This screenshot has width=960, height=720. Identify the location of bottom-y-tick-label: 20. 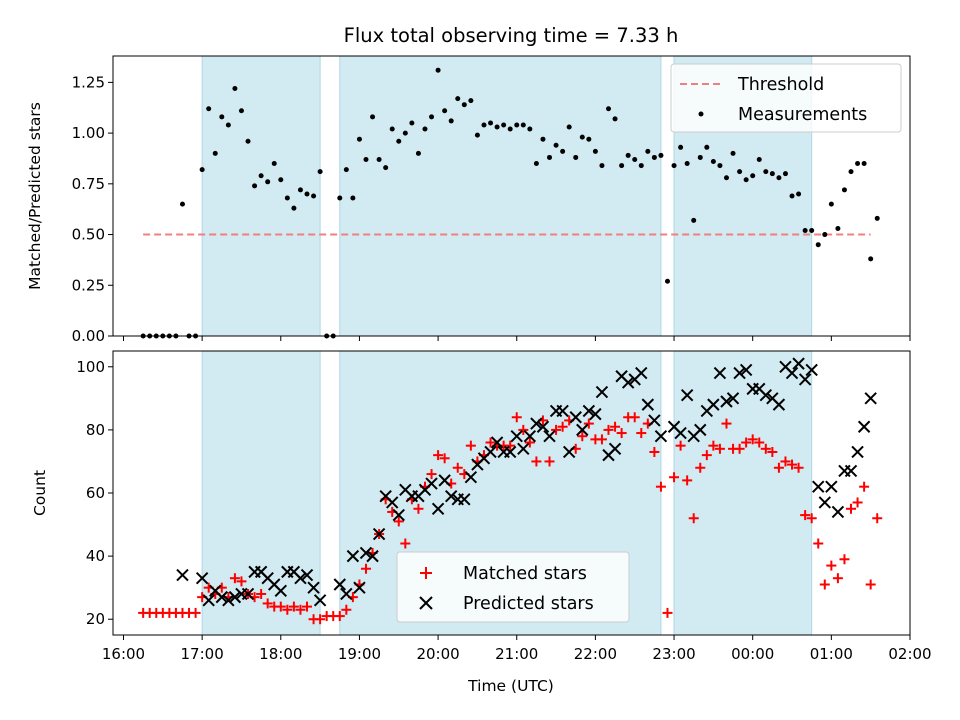
(95, 619).